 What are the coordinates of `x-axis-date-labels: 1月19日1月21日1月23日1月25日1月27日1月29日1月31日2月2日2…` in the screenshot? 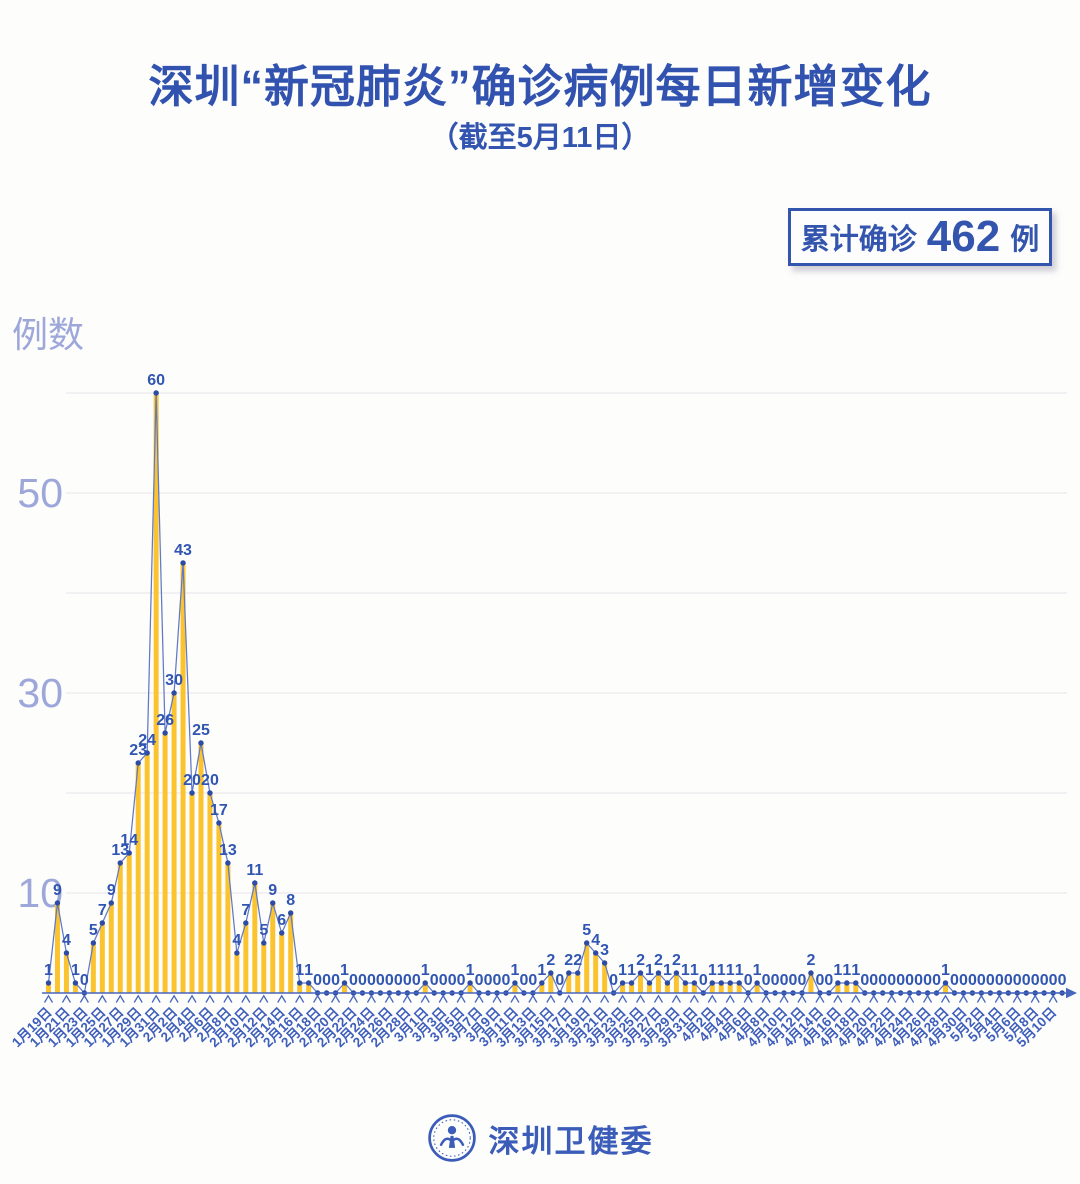 It's located at (534, 1028).